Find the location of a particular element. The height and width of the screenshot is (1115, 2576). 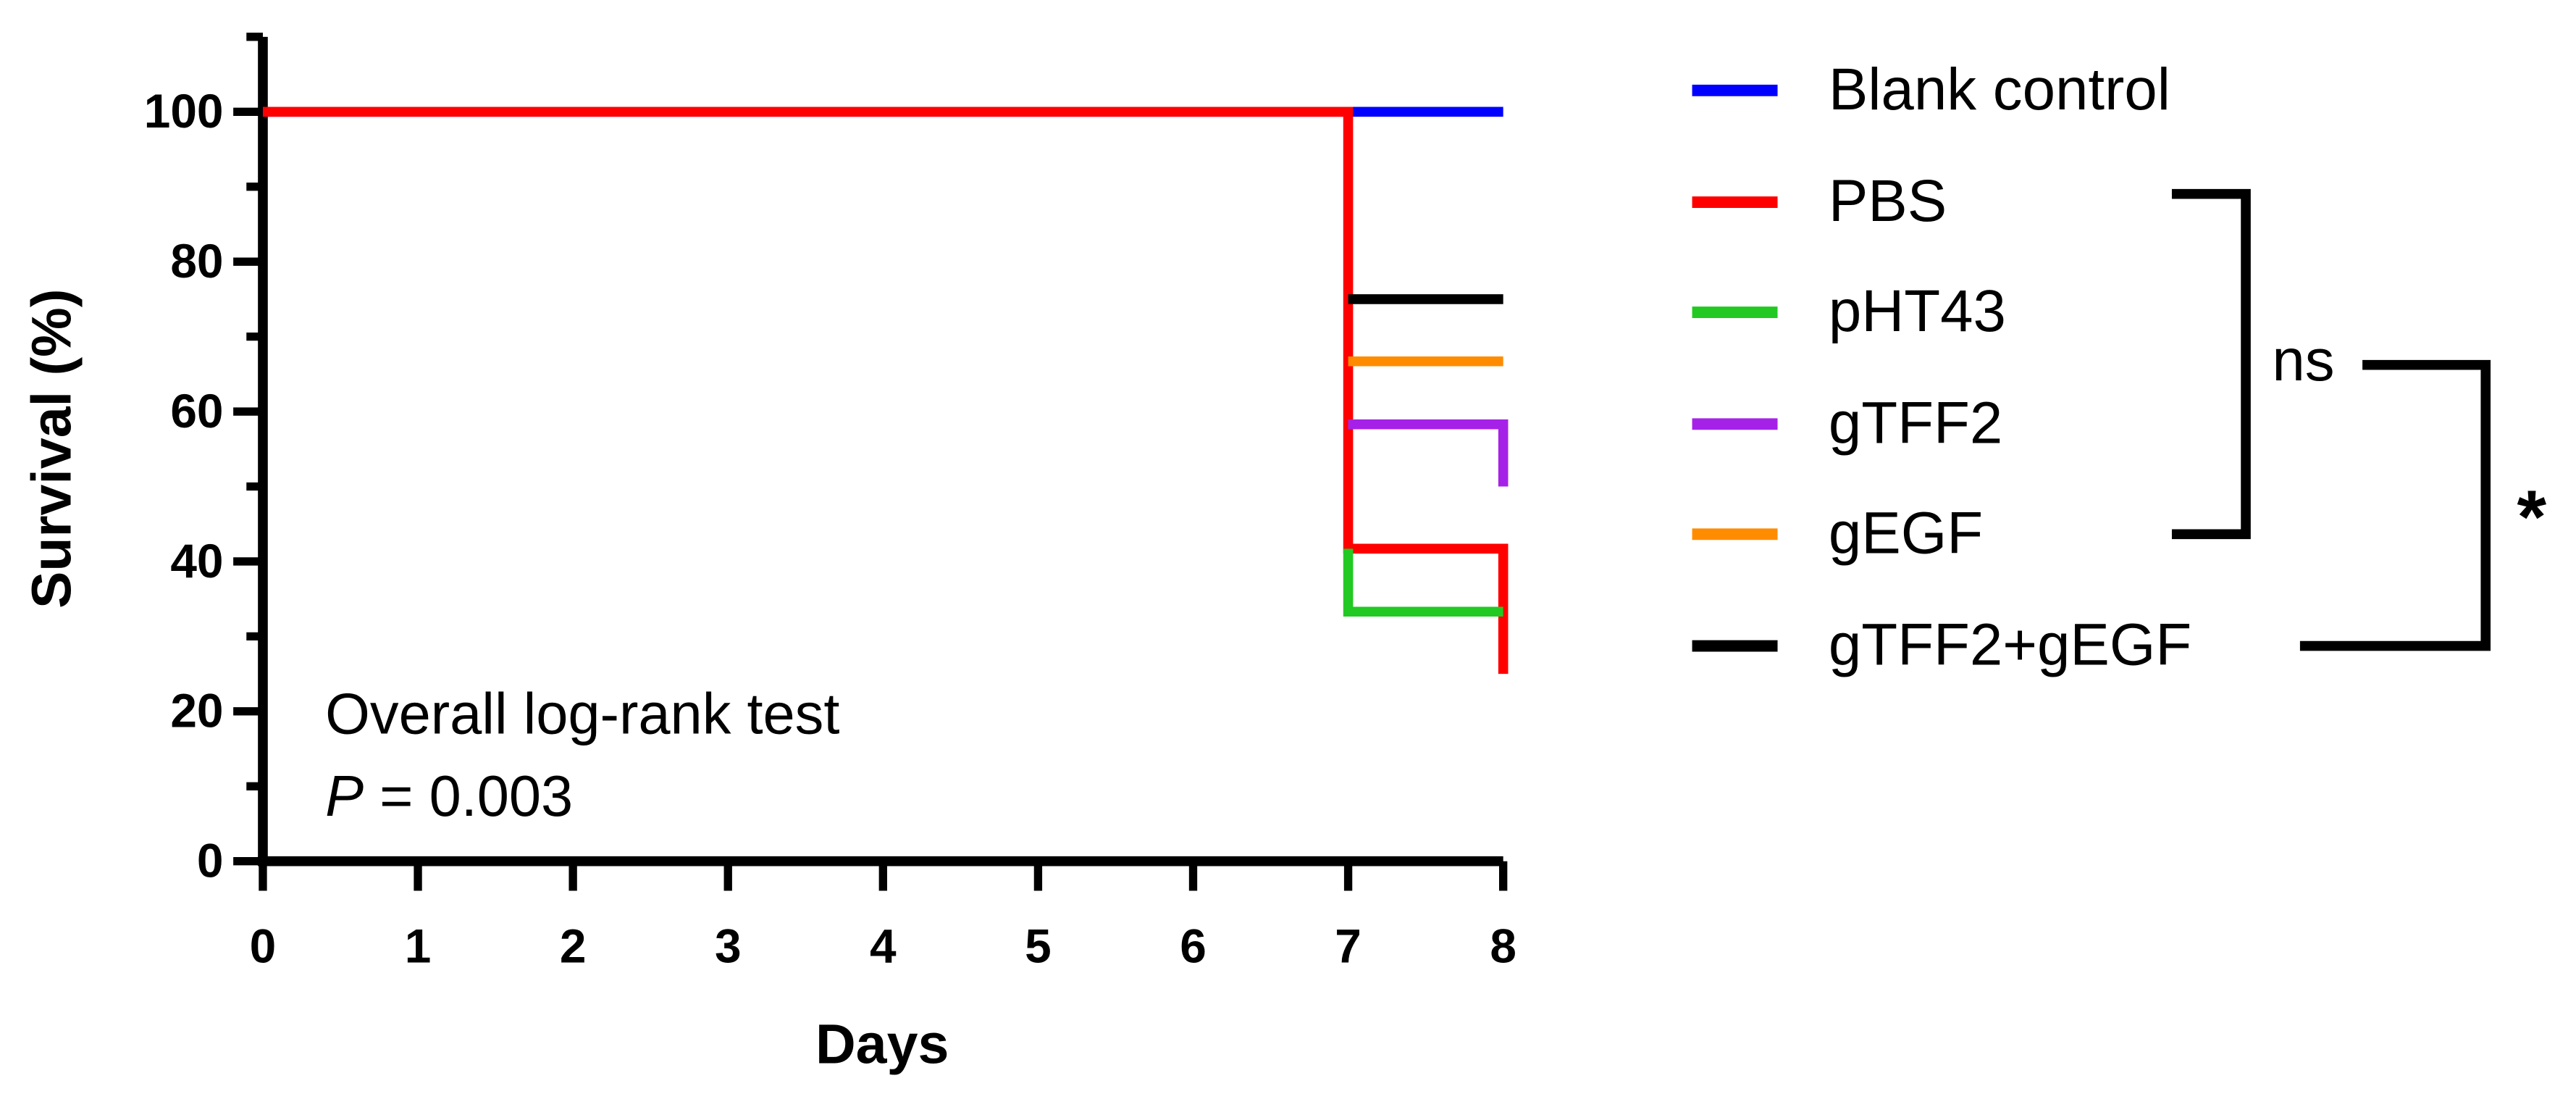

bracket-ns is located at coordinates (2211, 364).